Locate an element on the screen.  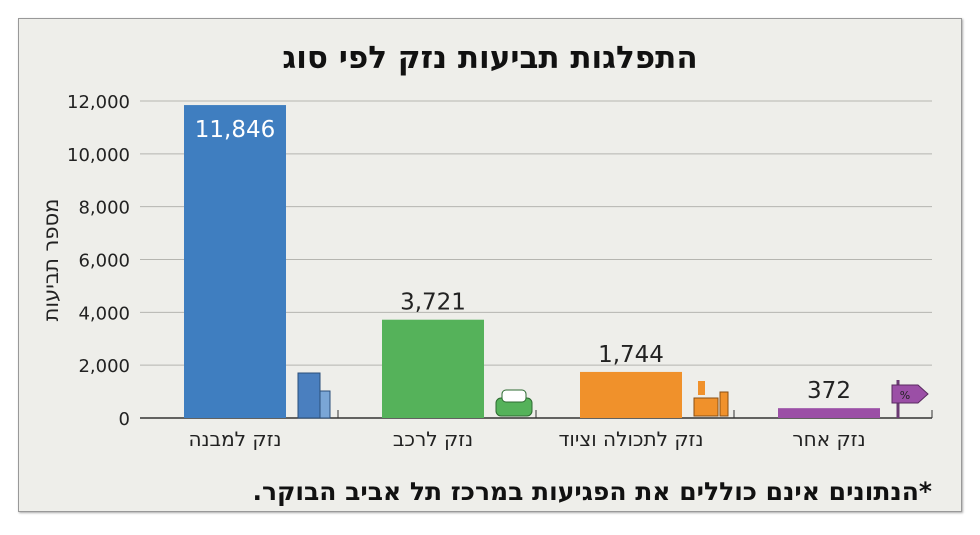
car-icon is located at coordinates (514, 403).